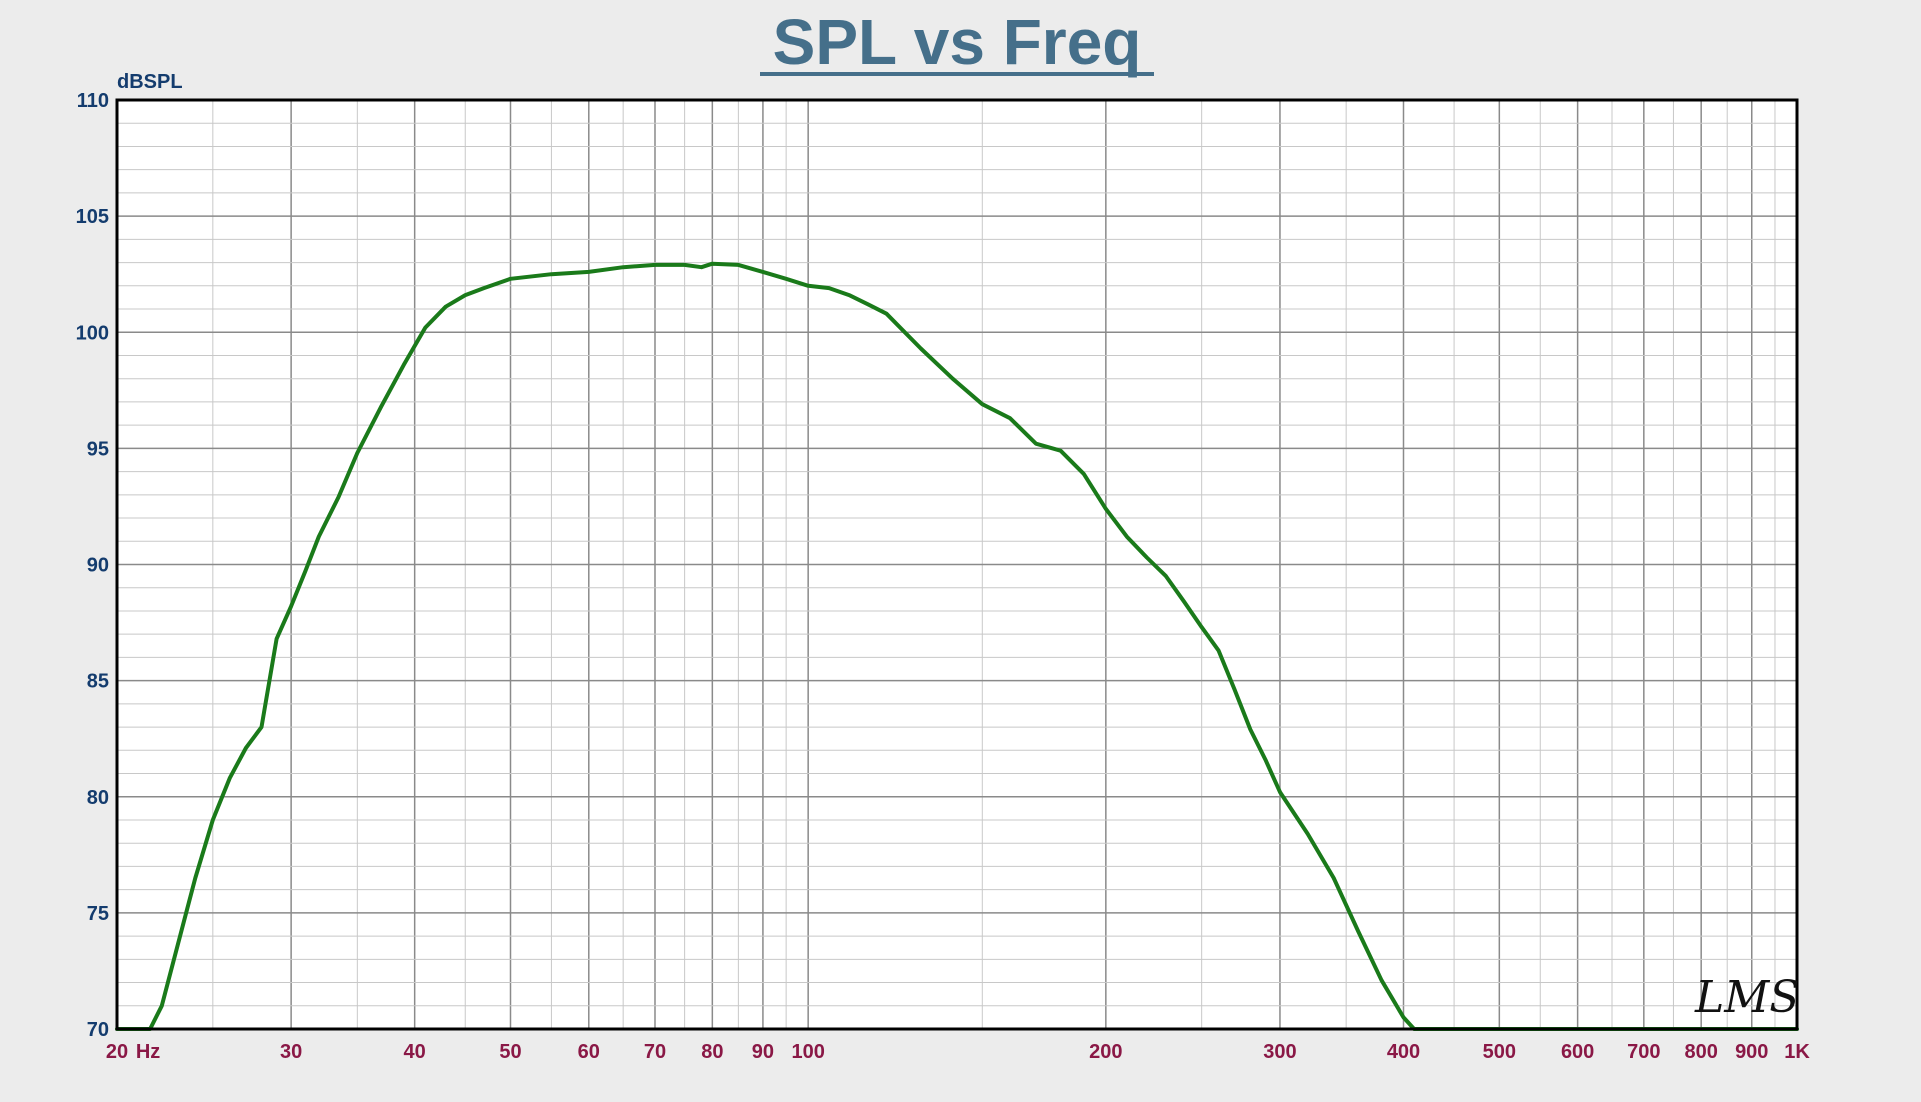 The image size is (1921, 1102). Describe the element at coordinates (1279, 1052) in the screenshot. I see `x-tick-label: 300` at that location.